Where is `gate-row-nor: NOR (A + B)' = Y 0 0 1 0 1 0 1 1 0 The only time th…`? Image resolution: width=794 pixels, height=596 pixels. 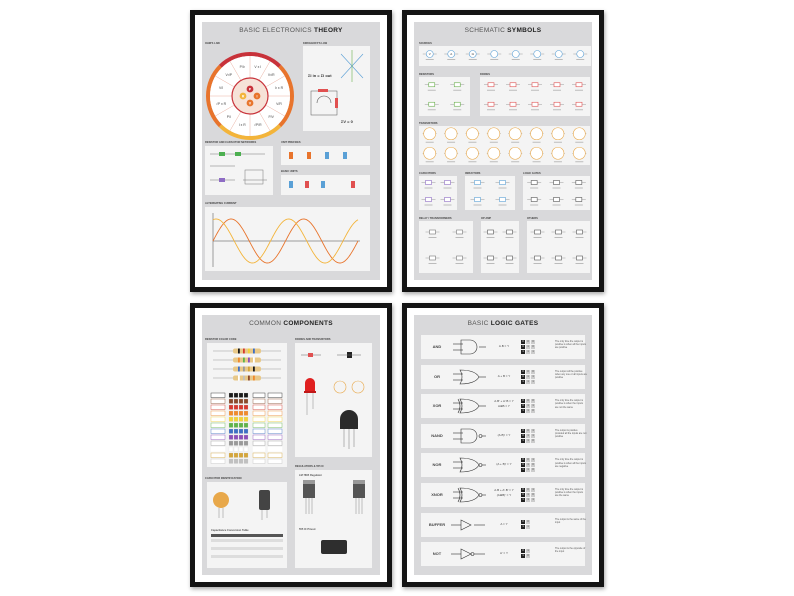 gate-row-nor: NOR (A + B)' = Y 0 0 1 0 1 0 1 1 0 The only time th… is located at coordinates (503, 465).